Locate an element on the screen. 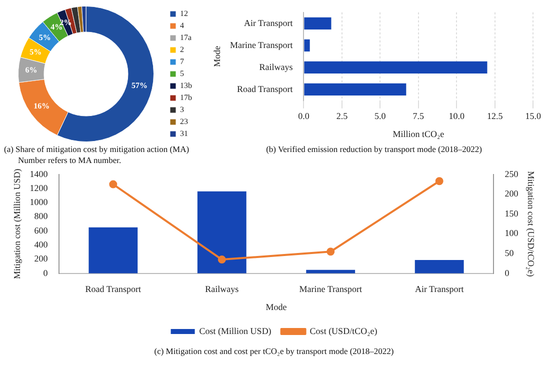 Image resolution: width=550 pixels, height=375 pixels. data-label: 6% is located at coordinates (31, 70).